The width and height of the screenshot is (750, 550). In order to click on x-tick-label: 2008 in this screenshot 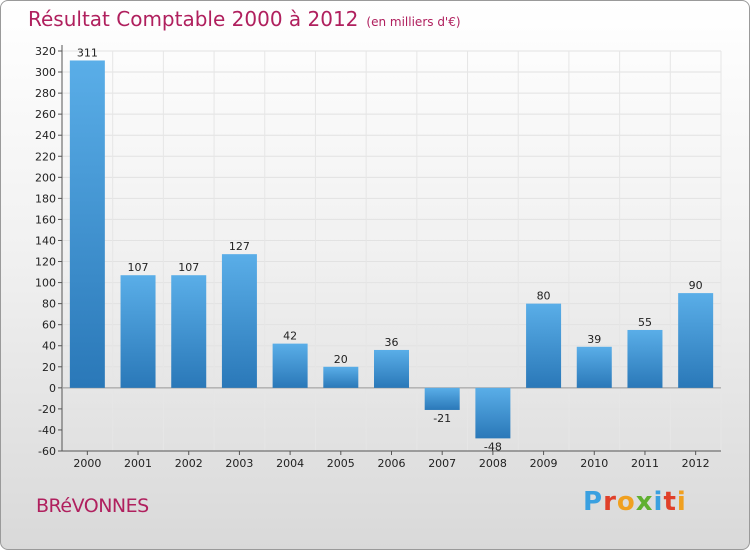, I will do `click(493, 463)`.